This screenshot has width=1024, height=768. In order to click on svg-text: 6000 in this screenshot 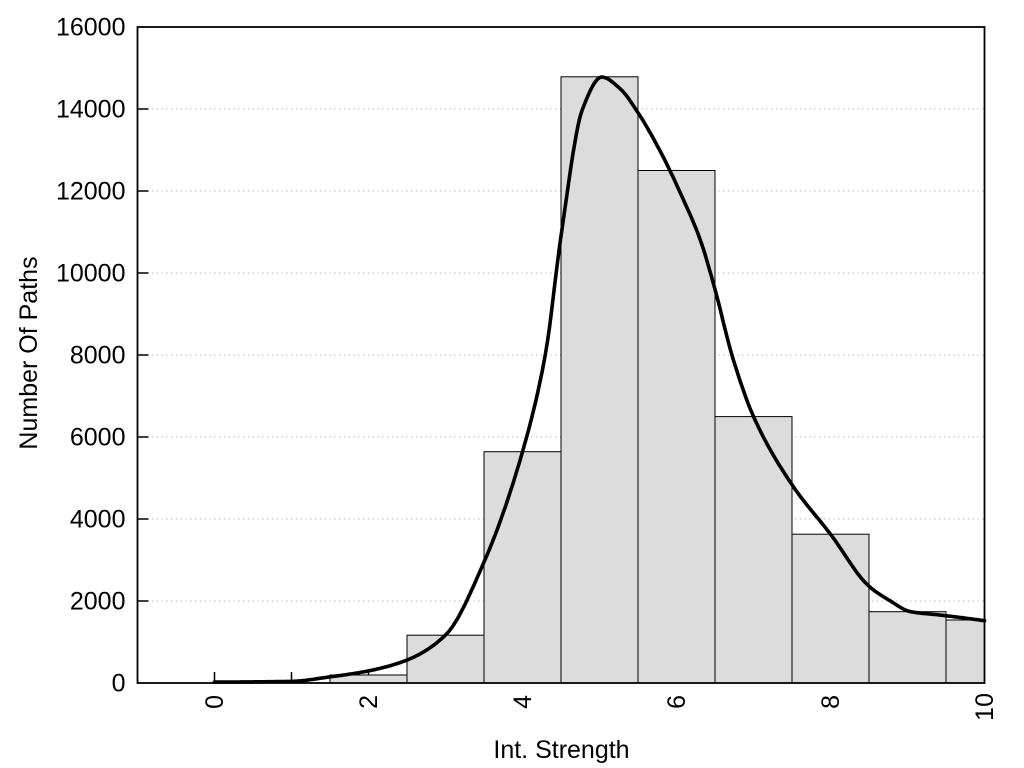, I will do `click(98, 438)`.